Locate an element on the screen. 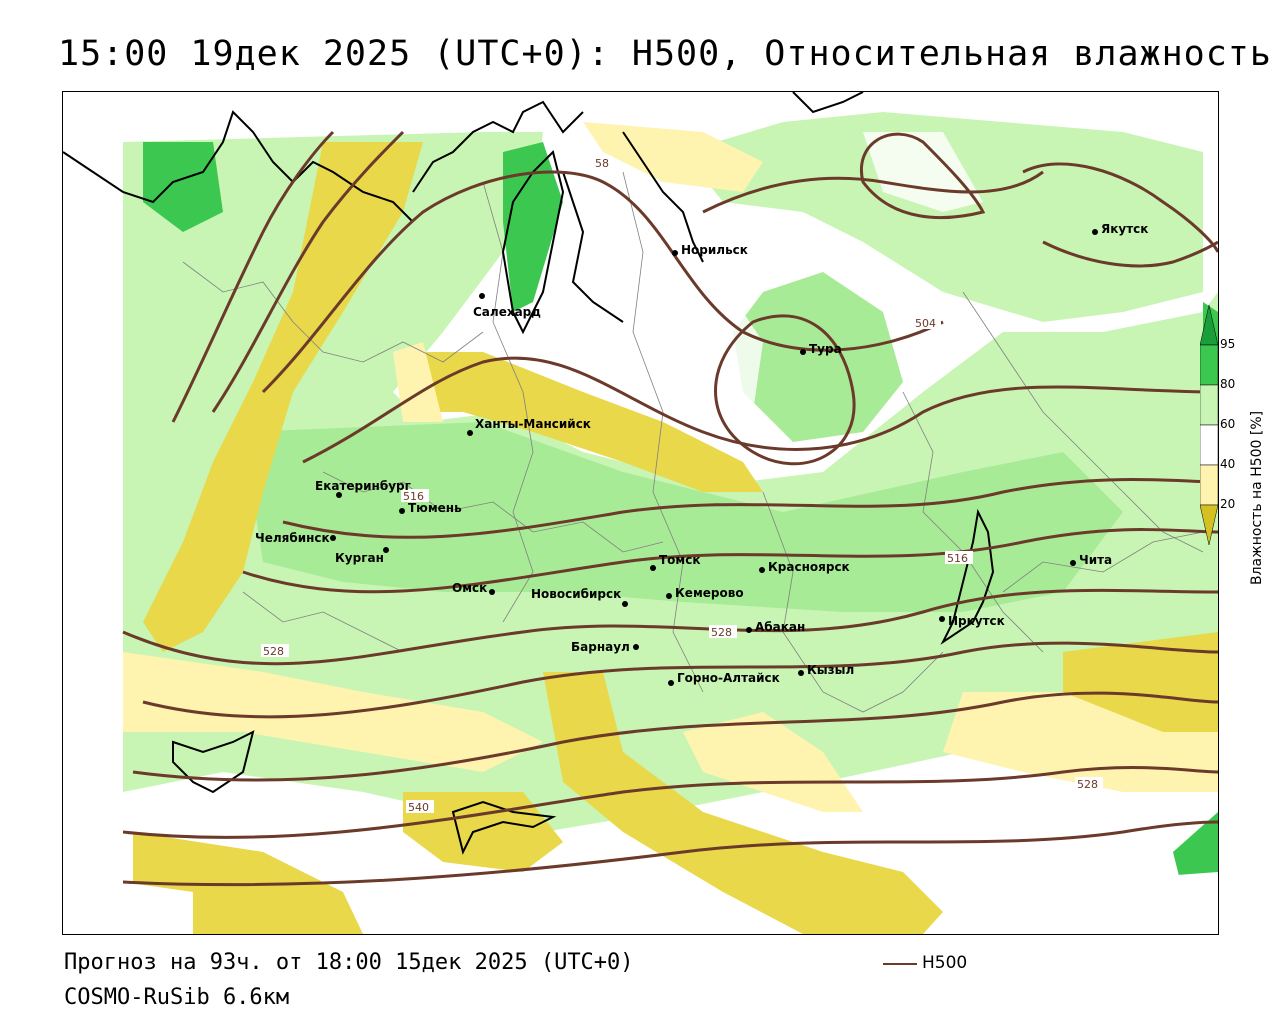  colorbar-tick-40: 40 is located at coordinates (1228, 464).